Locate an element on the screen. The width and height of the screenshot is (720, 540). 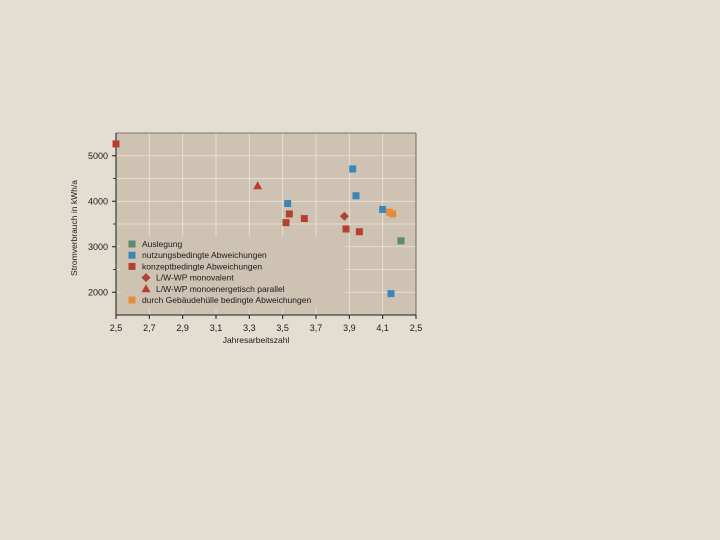
y-tick-label: 3000 is located at coordinates (98, 247).